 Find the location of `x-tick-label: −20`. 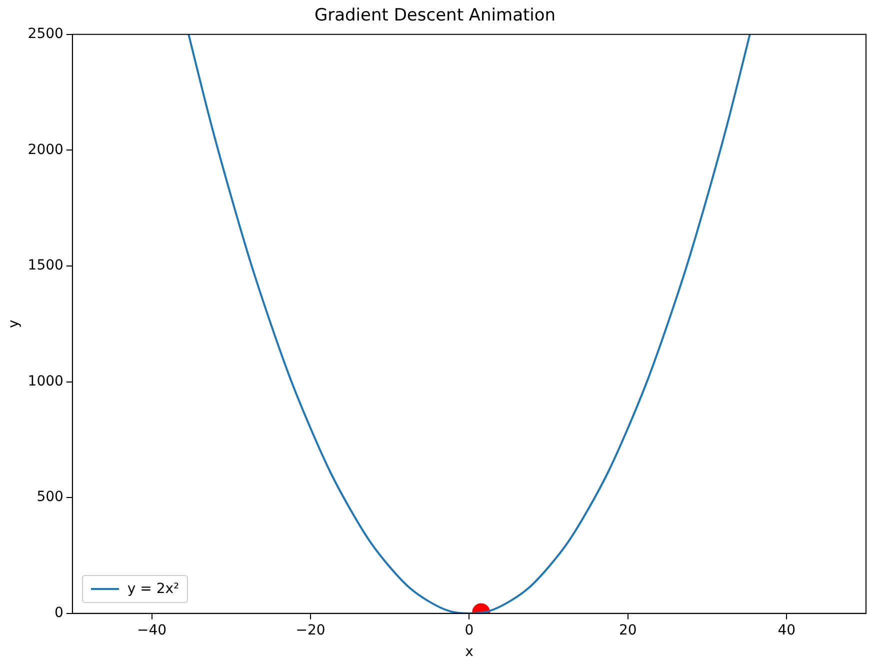

x-tick-label: −20 is located at coordinates (311, 630).